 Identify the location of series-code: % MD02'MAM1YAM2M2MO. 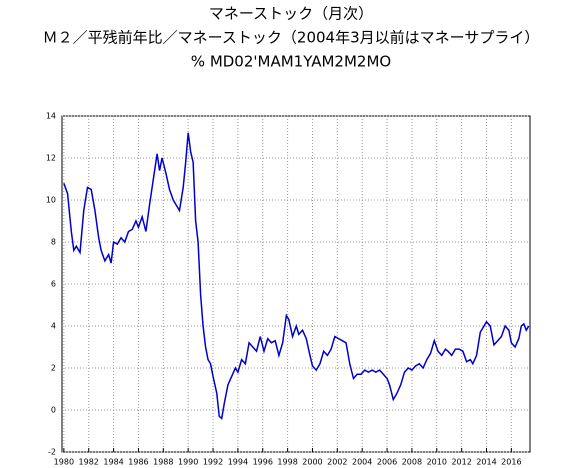
(291, 62).